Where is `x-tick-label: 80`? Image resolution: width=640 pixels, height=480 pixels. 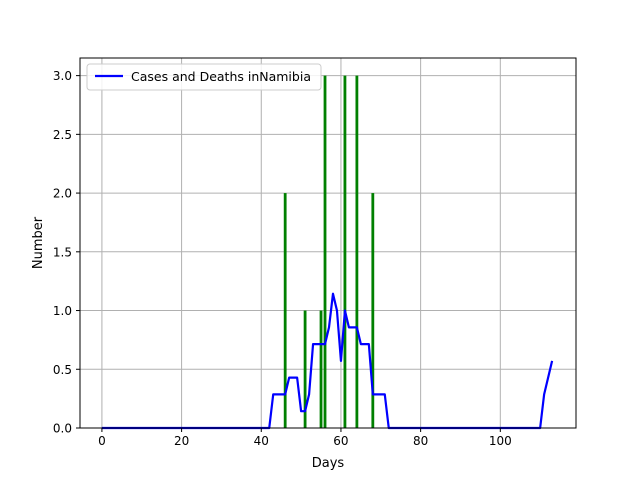 x-tick-label: 80 is located at coordinates (420, 441).